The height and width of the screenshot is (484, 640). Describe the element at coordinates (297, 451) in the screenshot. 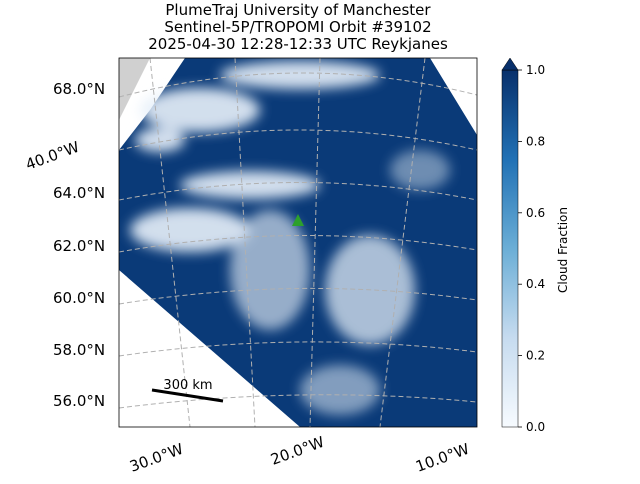

I see `lon-label: 20.0°W` at that location.